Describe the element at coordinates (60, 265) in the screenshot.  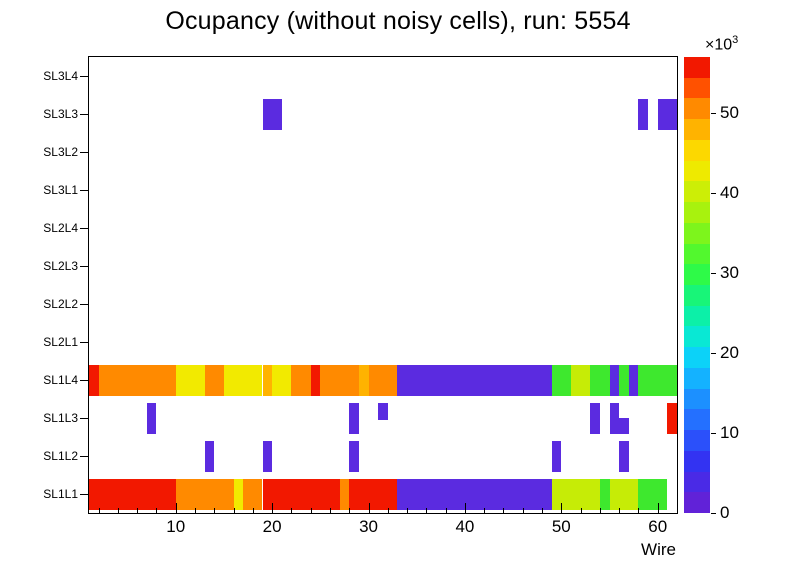
I see `y-axis-label-sl2l3: SL2L3` at that location.